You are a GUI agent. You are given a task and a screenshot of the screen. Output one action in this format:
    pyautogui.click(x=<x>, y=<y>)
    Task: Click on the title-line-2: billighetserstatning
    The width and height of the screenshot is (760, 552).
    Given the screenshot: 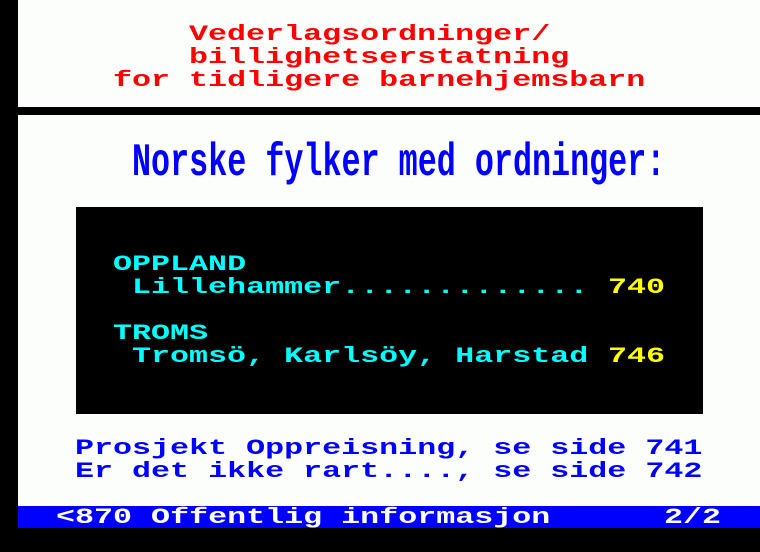 What is the action you would take?
    pyautogui.click(x=379, y=57)
    